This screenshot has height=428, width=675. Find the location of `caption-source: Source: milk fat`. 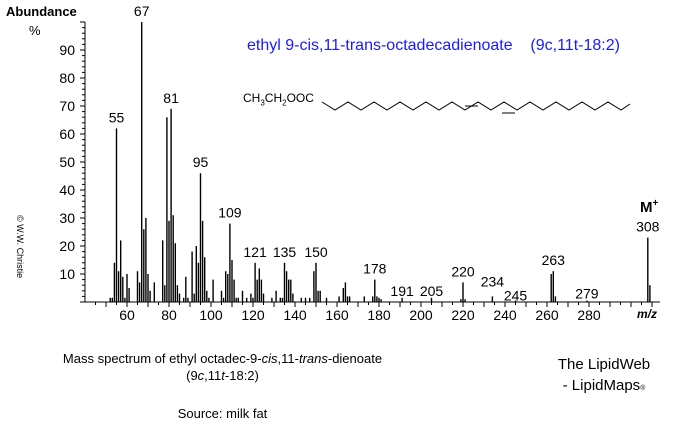

caption-source: Source: milk fat is located at coordinates (222, 413).